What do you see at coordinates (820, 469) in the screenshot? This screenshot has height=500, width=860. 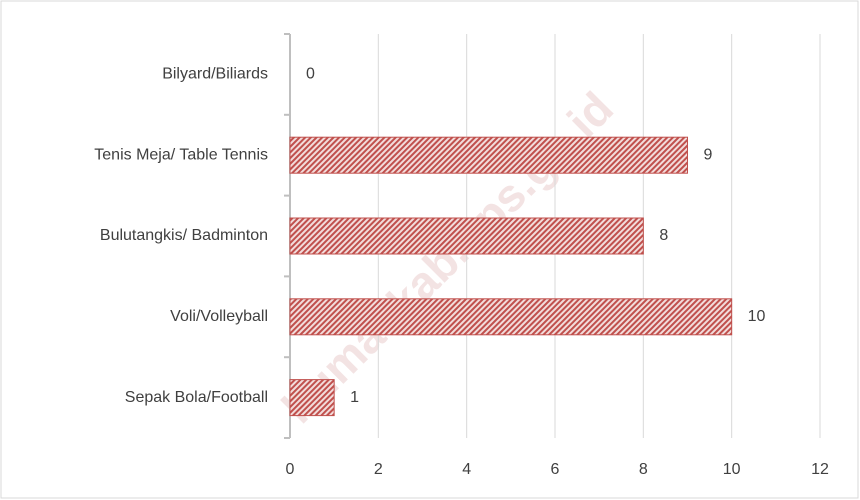 I see `x-tick-label: 12` at bounding box center [820, 469].